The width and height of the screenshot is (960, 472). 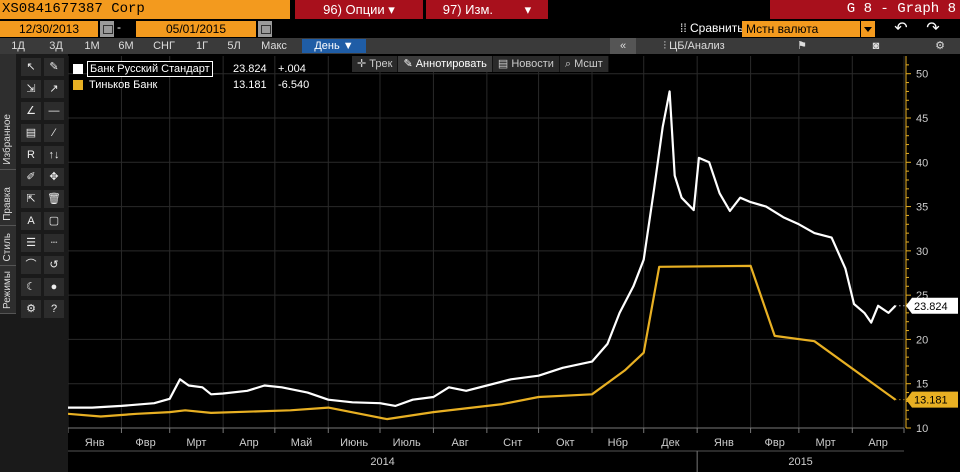 What do you see at coordinates (922, 163) in the screenshot?
I see `y-tick-label: 40` at bounding box center [922, 163].